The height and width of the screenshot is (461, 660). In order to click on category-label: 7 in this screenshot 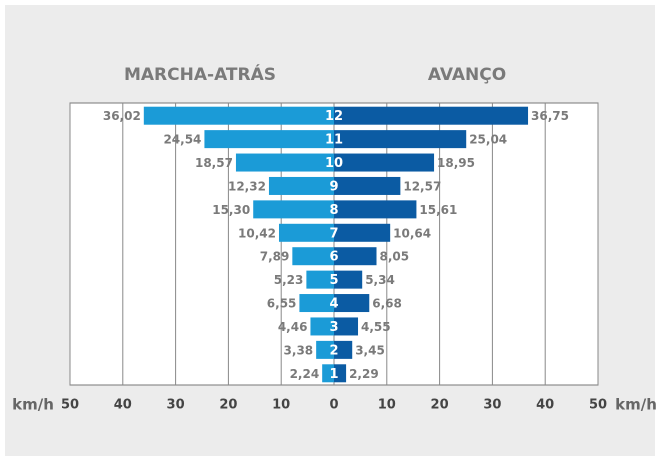, I will do `click(333, 233)`.